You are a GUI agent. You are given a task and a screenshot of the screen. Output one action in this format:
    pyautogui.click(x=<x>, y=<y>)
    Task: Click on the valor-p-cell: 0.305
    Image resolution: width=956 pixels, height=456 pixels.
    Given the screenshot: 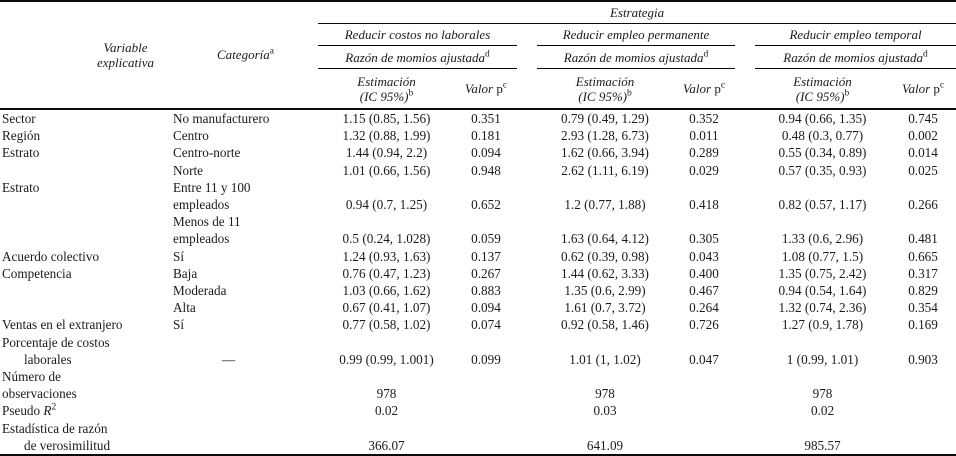 What is the action you would take?
    pyautogui.click(x=704, y=239)
    